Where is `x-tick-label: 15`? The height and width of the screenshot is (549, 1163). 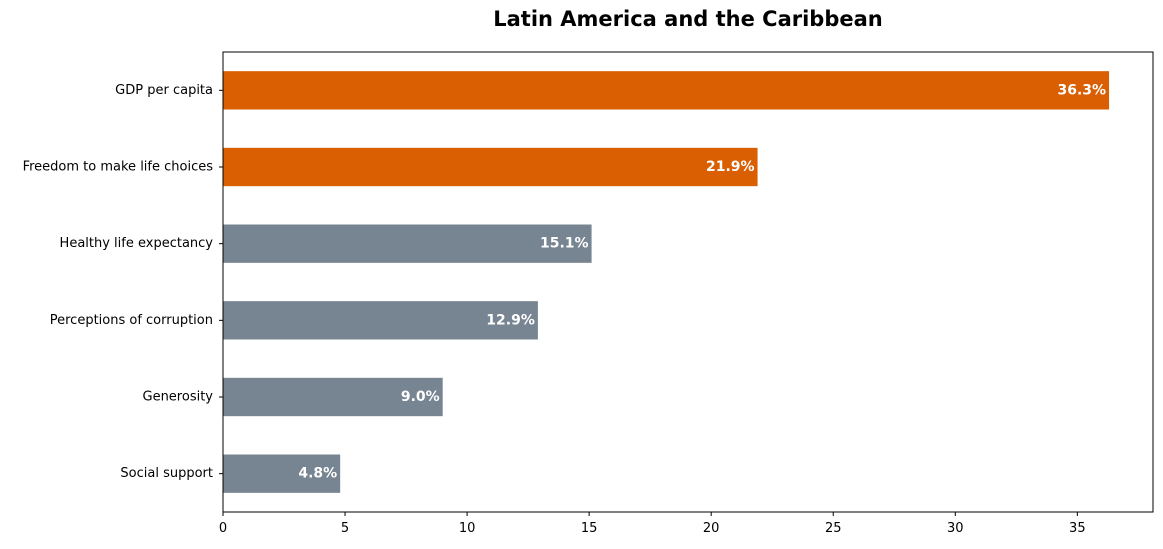 x-tick-label: 15 is located at coordinates (589, 528).